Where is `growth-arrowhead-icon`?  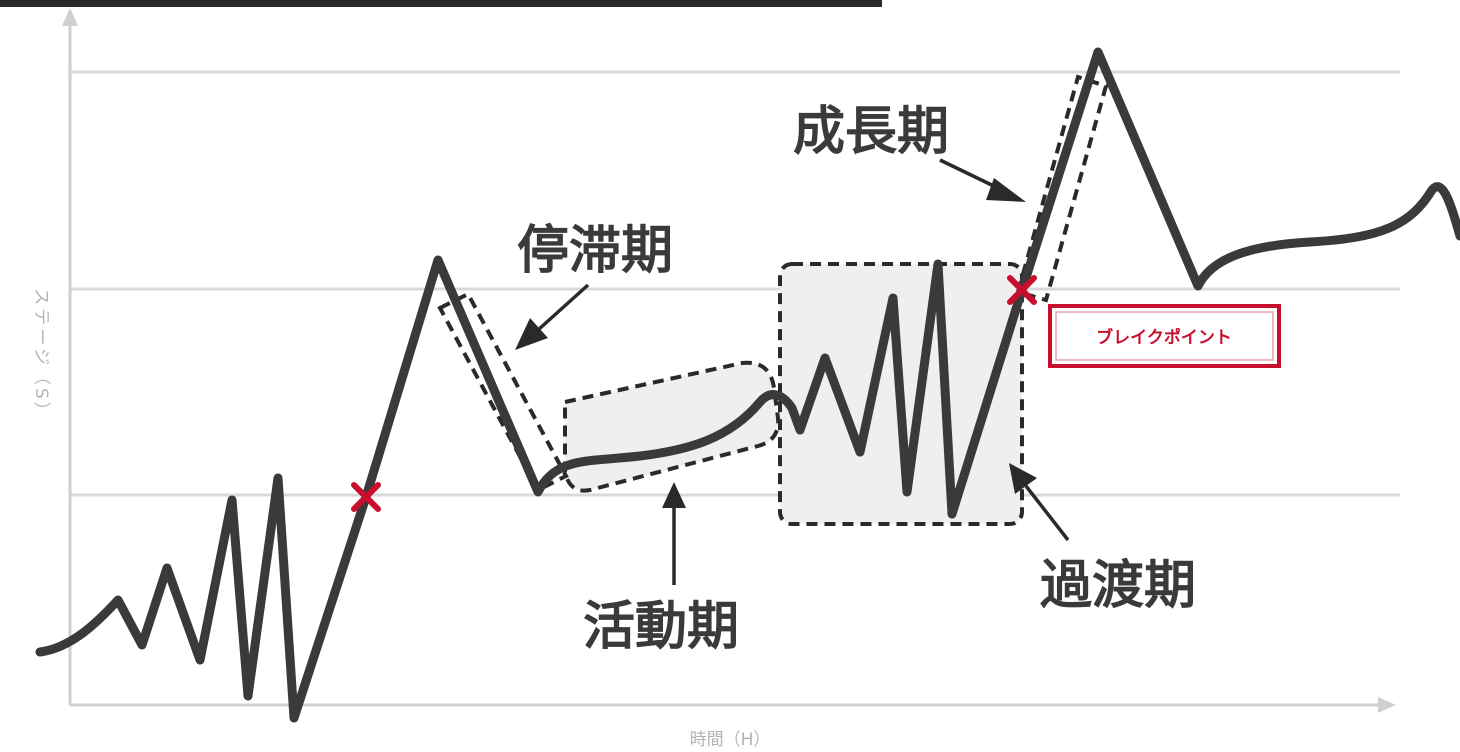 growth-arrowhead-icon is located at coordinates (1006, 190).